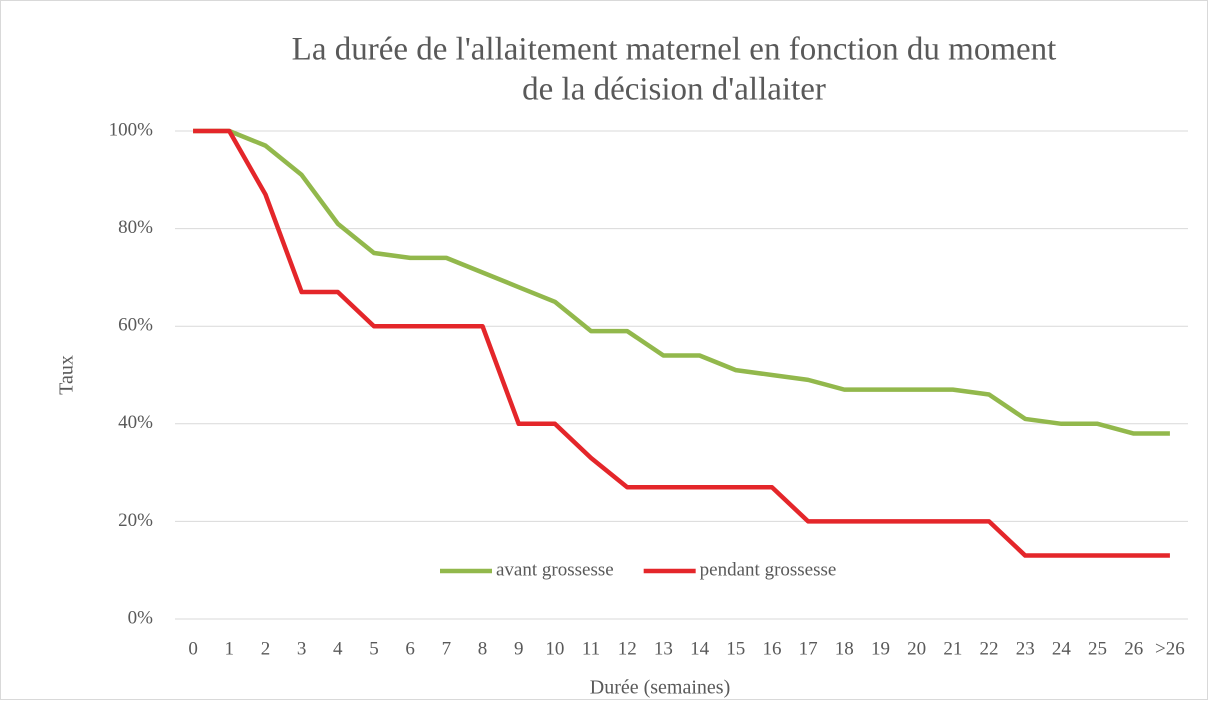  What do you see at coordinates (135, 422) in the screenshot?
I see `y-tick-label: 40%` at bounding box center [135, 422].